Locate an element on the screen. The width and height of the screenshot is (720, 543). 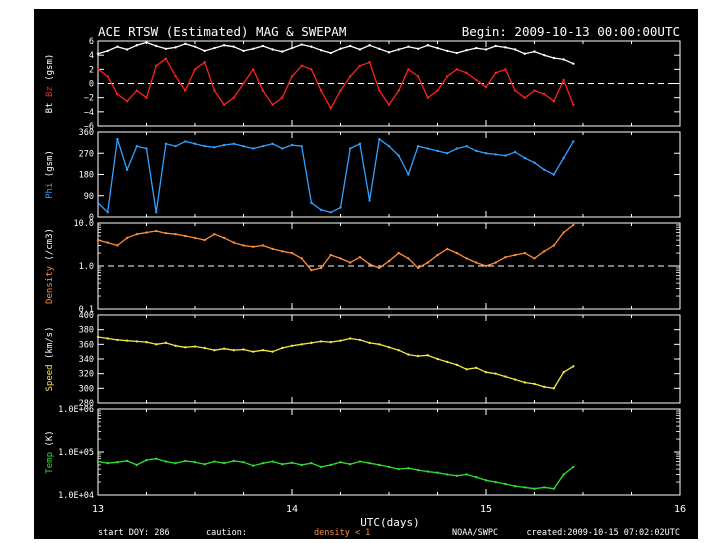
density-y-axis-label: Density (/cm3) is located at coordinates (50, 266).